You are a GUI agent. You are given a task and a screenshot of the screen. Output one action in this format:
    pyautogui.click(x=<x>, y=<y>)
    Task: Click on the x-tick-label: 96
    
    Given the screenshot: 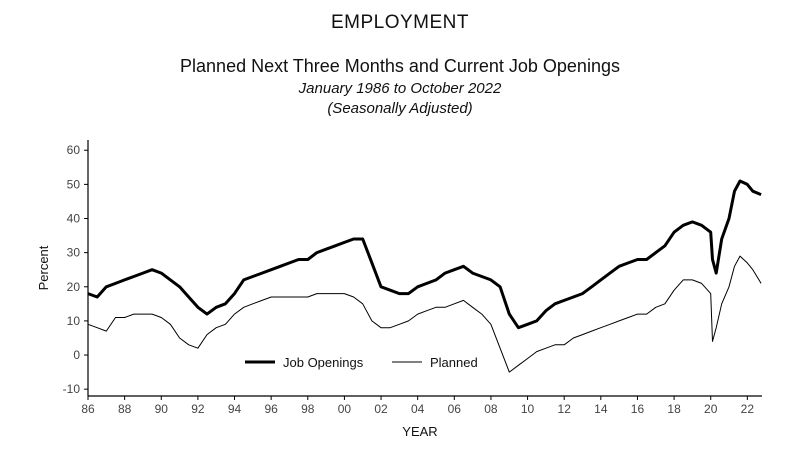 What is the action you would take?
    pyautogui.click(x=271, y=409)
    